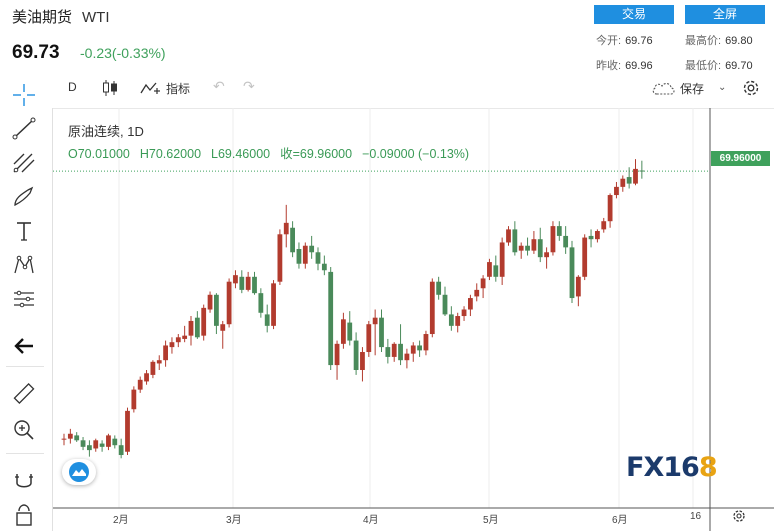 Image resolution: width=774 pixels, height=531 pixels. What do you see at coordinates (24, 163) in the screenshot?
I see `pitchfork-icon` at bounding box center [24, 163].